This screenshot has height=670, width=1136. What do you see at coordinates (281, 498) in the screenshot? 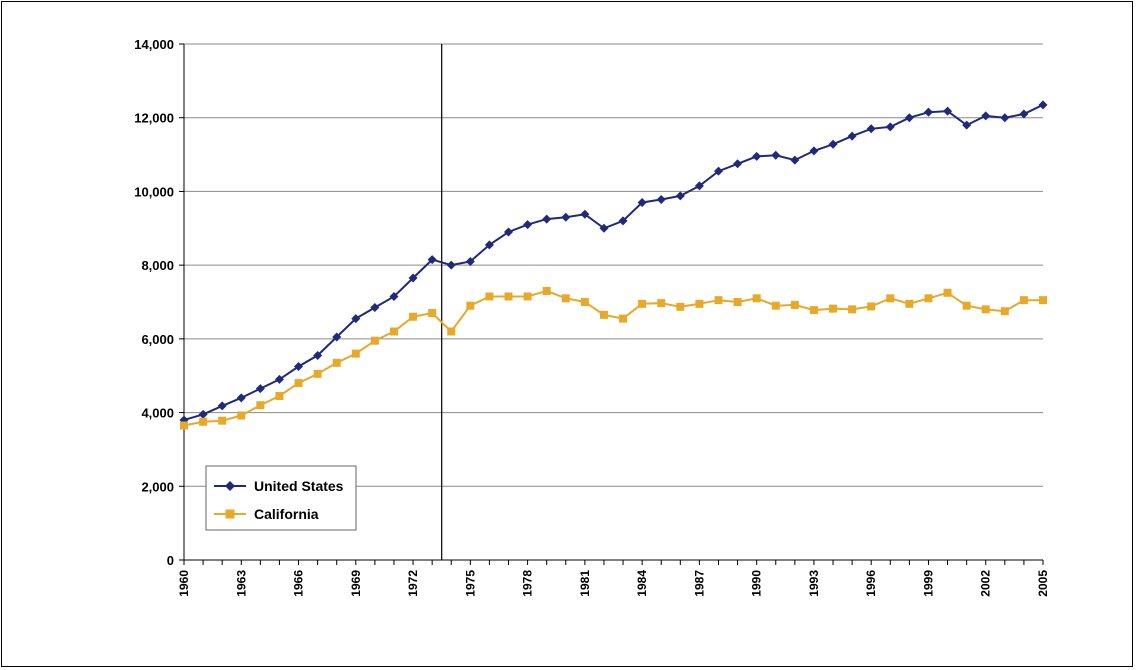
I see `legend-box` at bounding box center [281, 498].